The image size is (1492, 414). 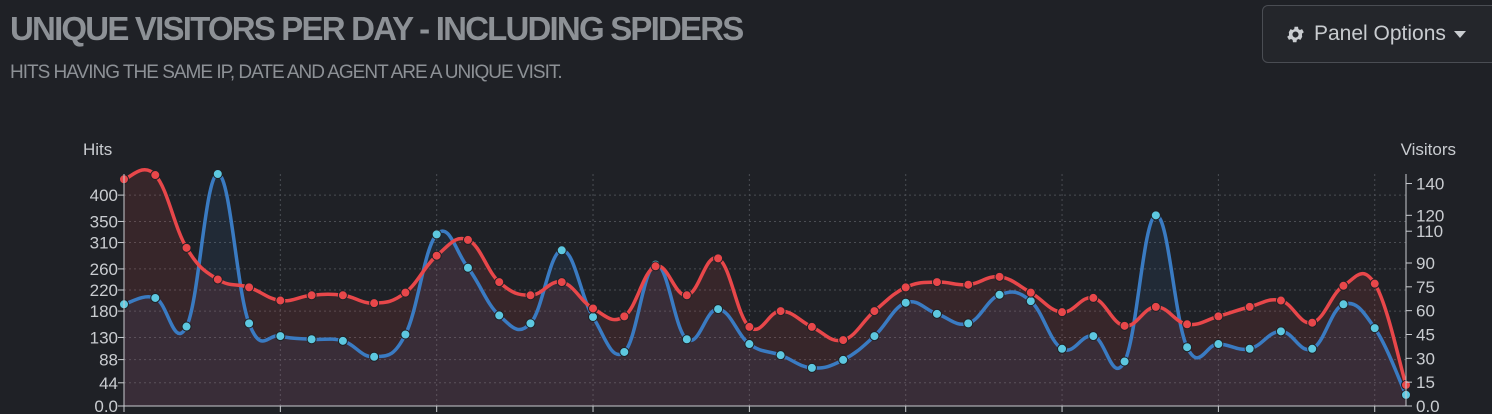 I want to click on left-tick-label: 260, so click(x=104, y=269).